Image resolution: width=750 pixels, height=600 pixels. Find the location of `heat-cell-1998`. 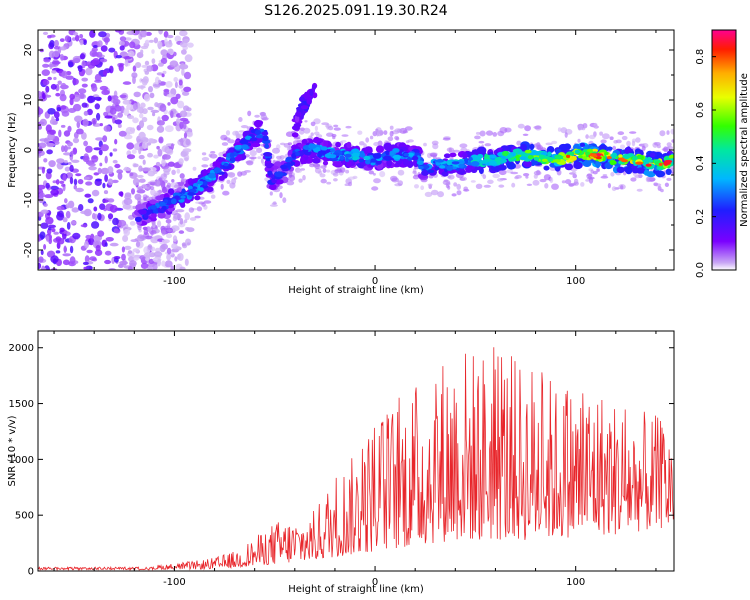

heat-cell-1998 is located at coordinates (406, 162).